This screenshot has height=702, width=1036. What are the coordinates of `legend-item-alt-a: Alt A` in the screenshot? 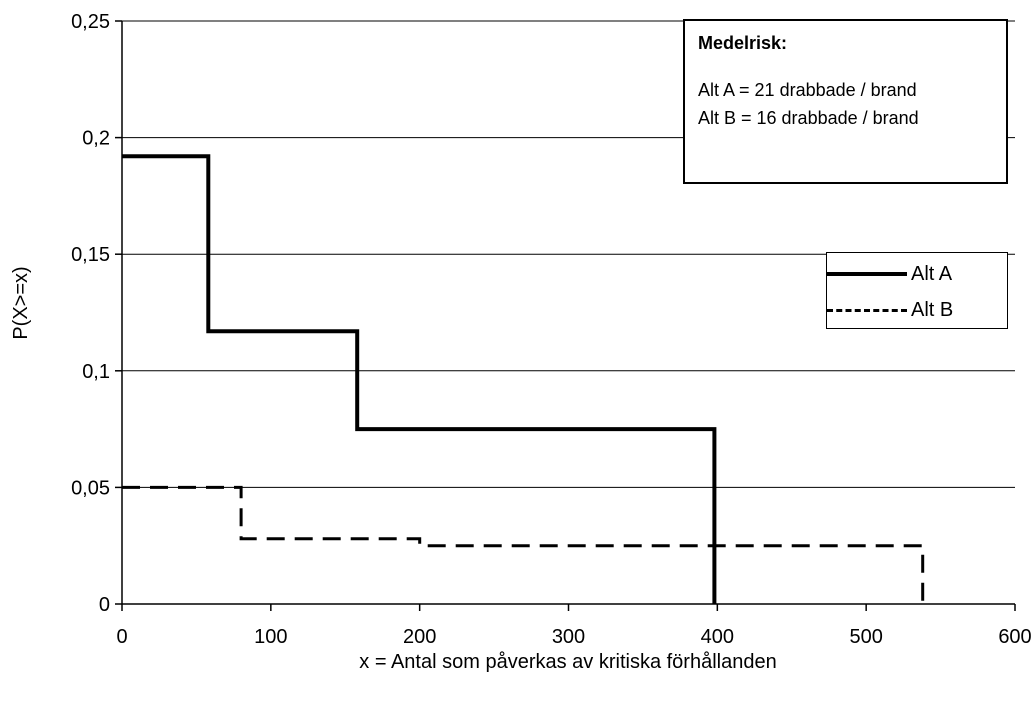 It's located at (889, 274).